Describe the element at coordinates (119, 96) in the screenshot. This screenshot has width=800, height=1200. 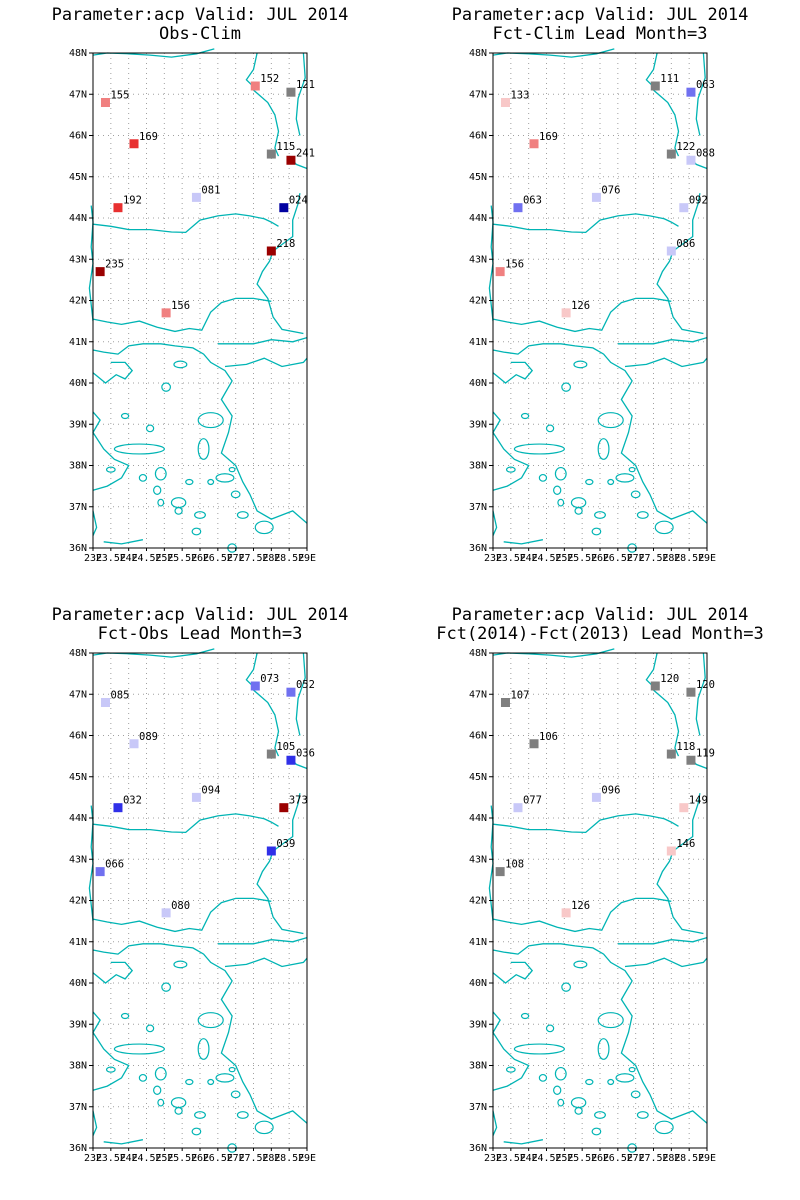
I see `station-value-label: 155` at that location.